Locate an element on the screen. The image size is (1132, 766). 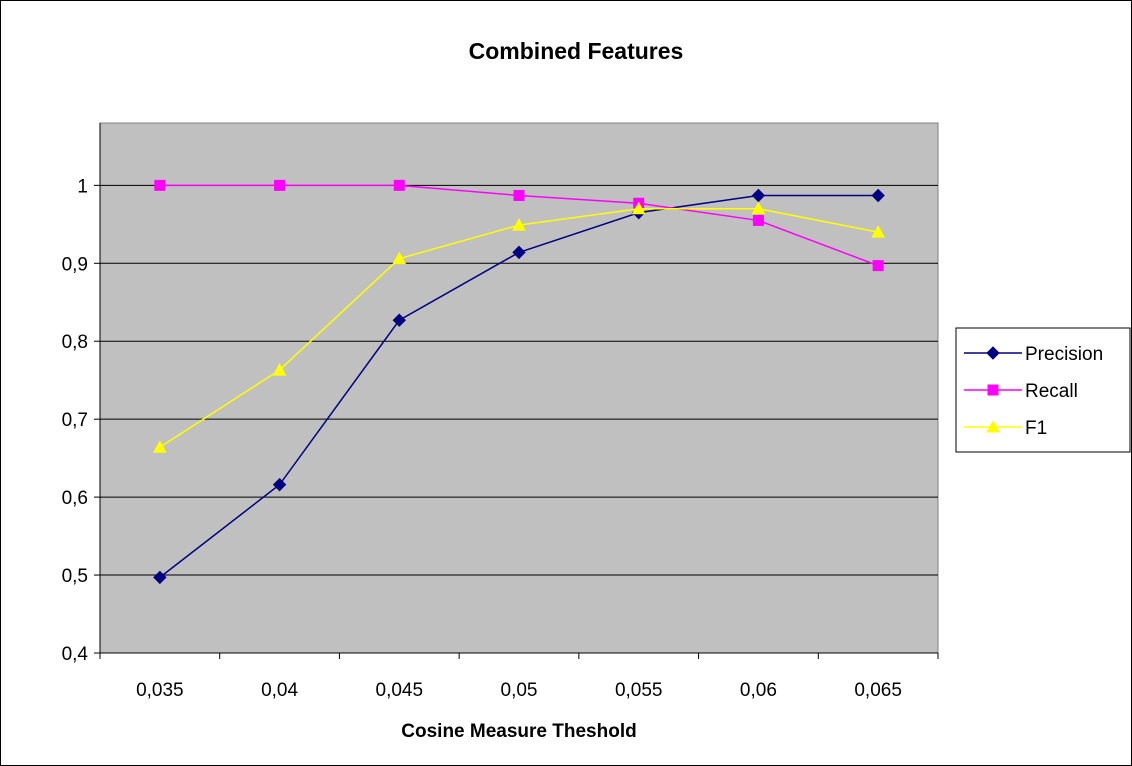
legend-label-precision: Precision is located at coordinates (1064, 354).